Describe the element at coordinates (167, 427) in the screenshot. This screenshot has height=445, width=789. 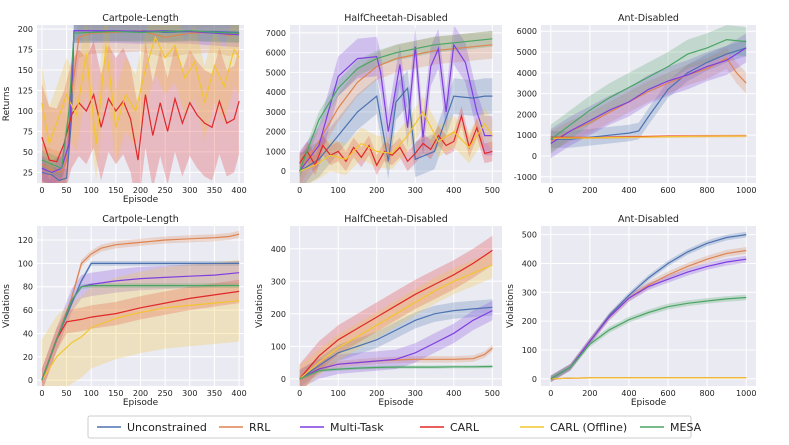
I see `legend-label: Unconstrained` at that location.